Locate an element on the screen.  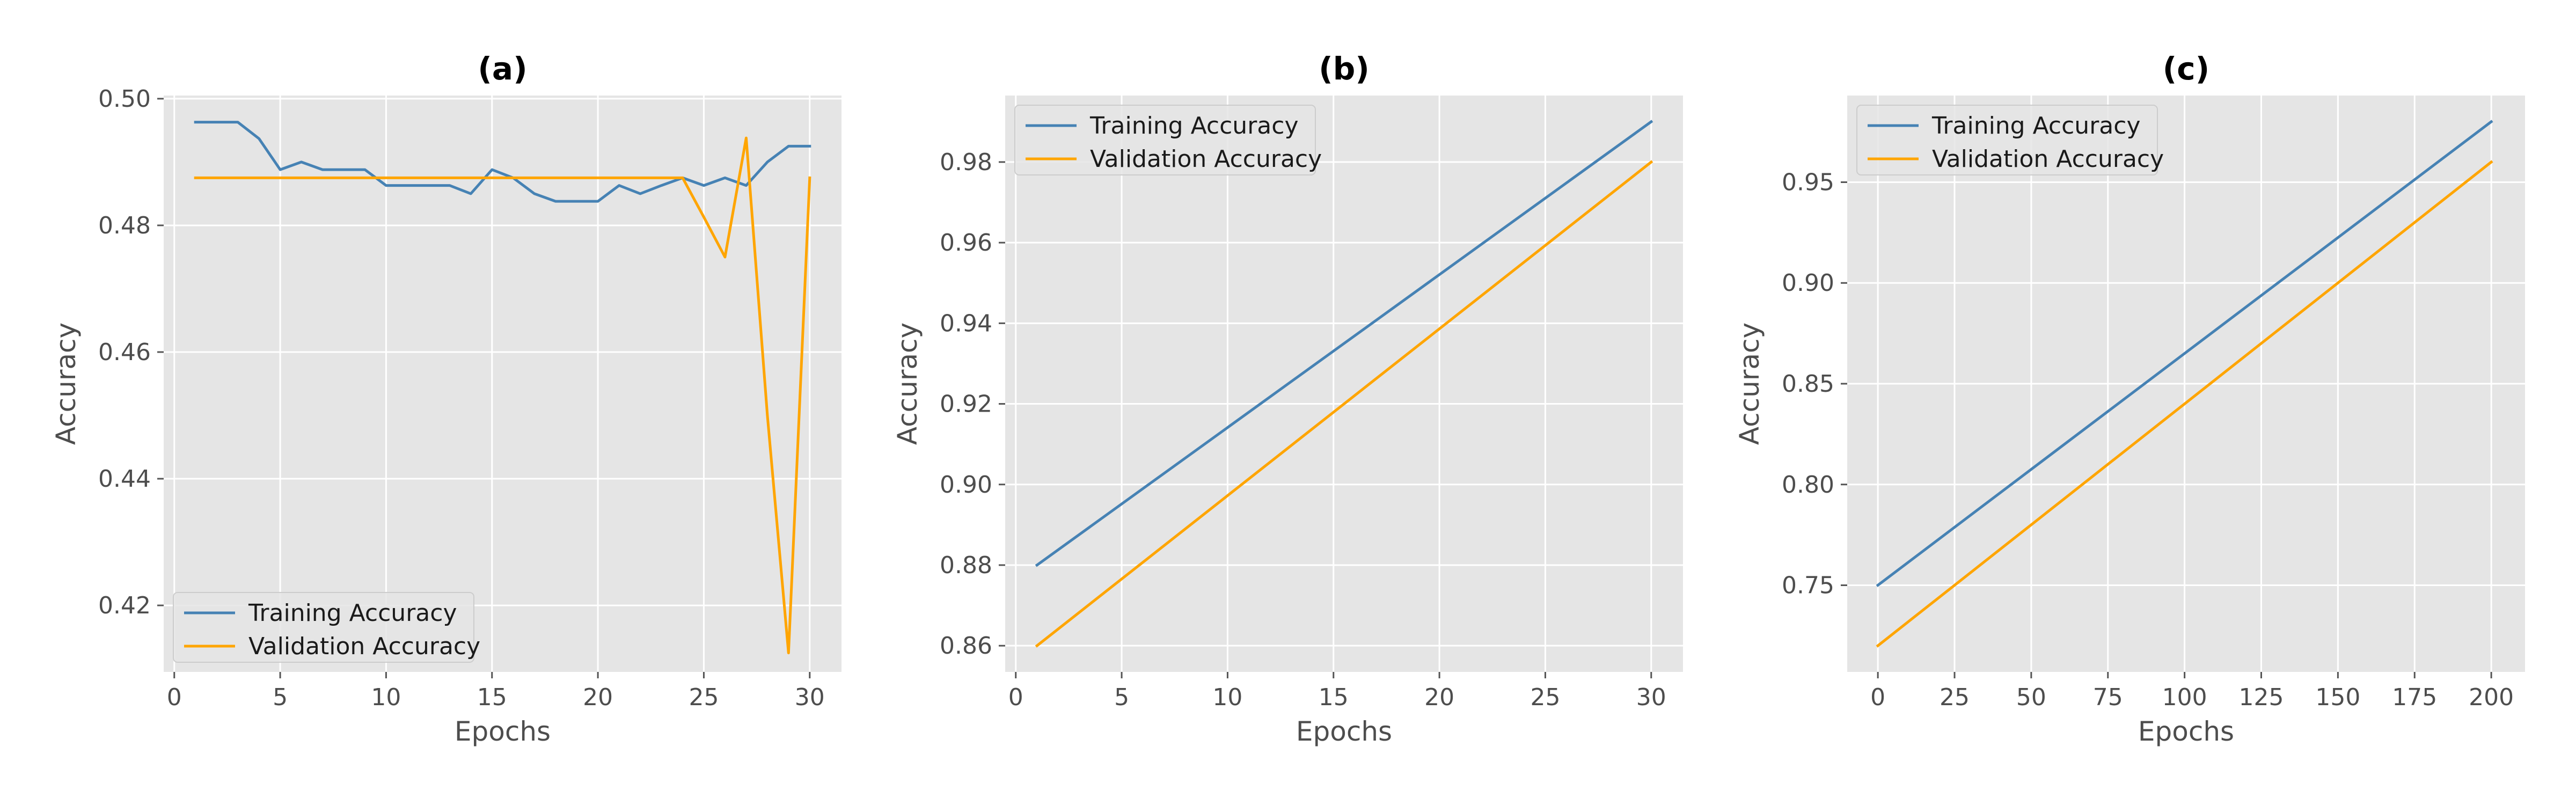
chart-3-x-tick-label: 0 is located at coordinates (1877, 697).